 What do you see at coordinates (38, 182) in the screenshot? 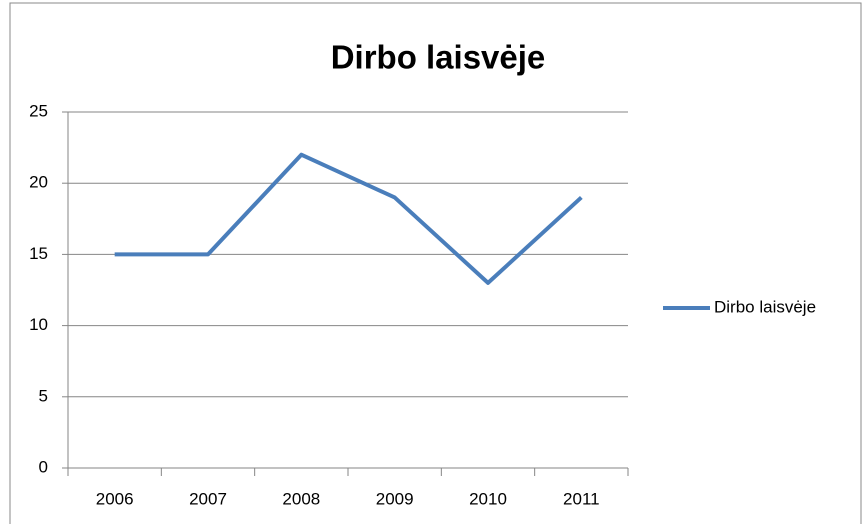
I see `y-tick-label: 20` at bounding box center [38, 182].